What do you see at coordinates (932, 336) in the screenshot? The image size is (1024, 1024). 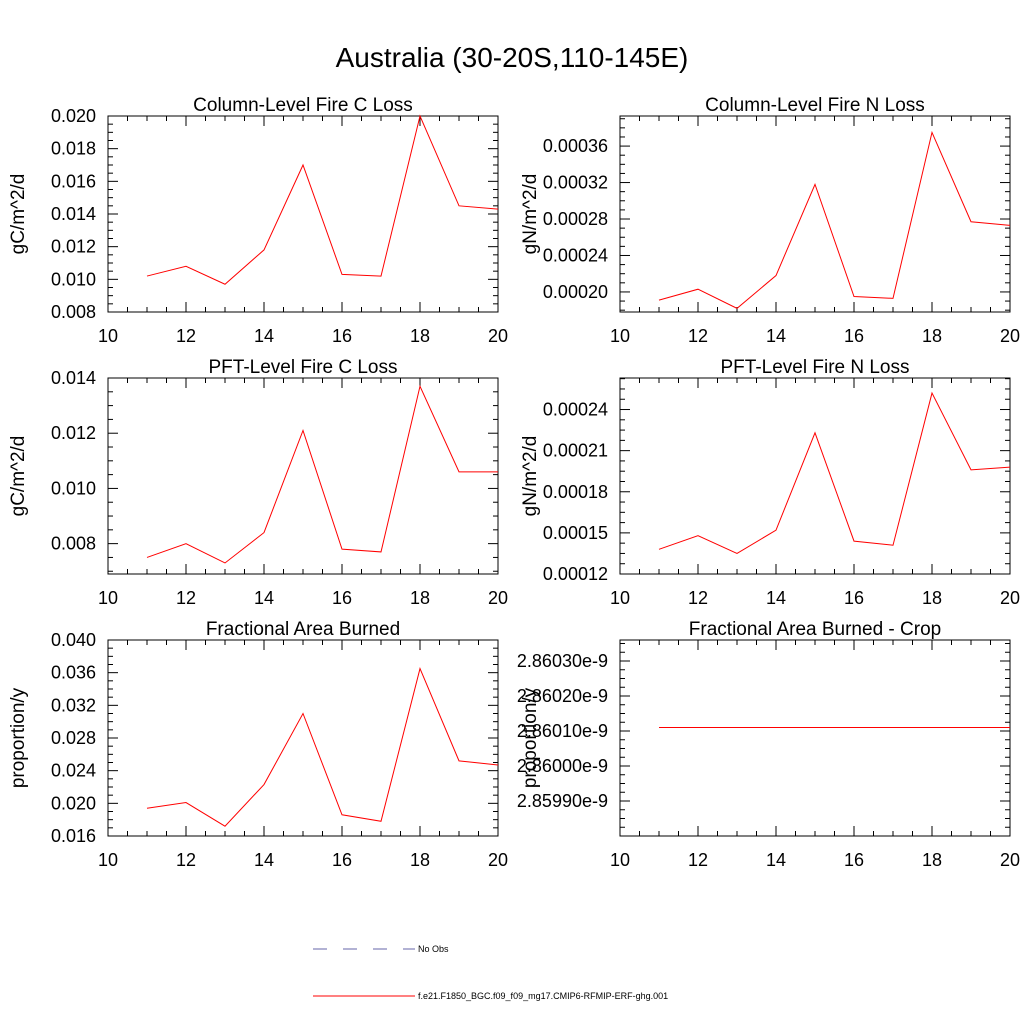 I see `column-fire-n-loss-x-tick-label-4: 18` at bounding box center [932, 336].